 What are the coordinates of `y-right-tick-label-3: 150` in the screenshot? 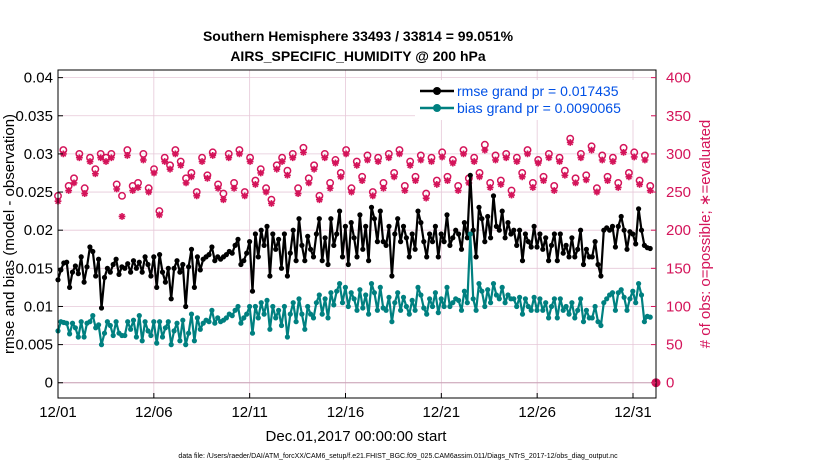 It's located at (678, 268).